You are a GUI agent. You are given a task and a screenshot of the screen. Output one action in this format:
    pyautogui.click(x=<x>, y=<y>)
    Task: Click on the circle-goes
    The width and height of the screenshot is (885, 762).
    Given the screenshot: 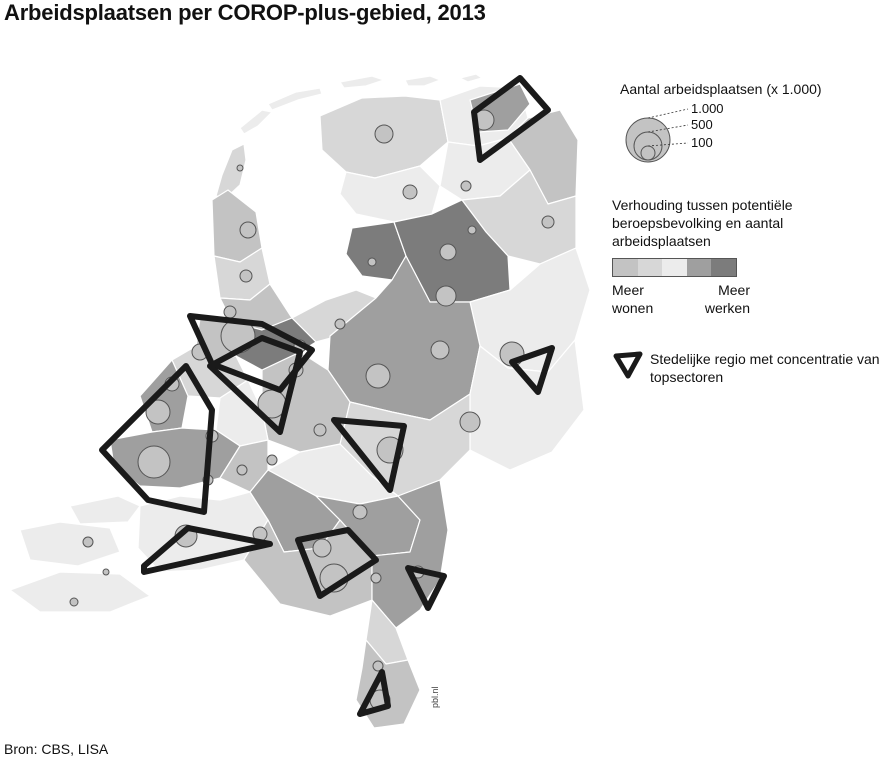 What is the action you would take?
    pyautogui.click(x=106, y=572)
    